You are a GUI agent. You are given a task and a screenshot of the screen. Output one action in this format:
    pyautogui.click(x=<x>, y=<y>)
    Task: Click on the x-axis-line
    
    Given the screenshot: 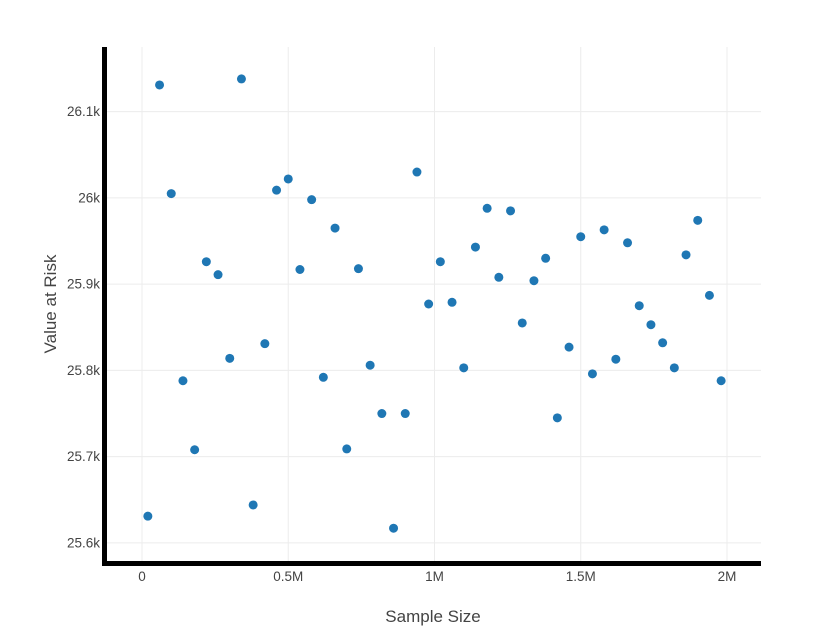 What is the action you would take?
    pyautogui.click(x=431, y=563)
    